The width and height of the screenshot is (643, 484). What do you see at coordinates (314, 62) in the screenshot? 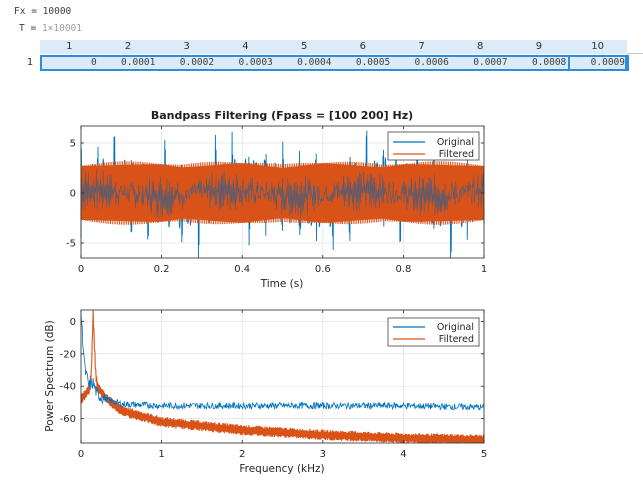
I see `table-cell: 0.0004` at bounding box center [314, 62].